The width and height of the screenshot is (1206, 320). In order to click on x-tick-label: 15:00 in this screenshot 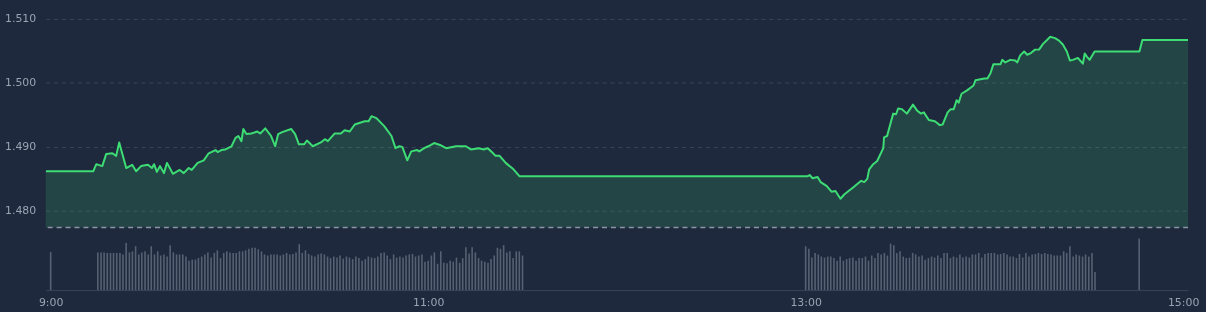, I will do `click(1183, 302)`.